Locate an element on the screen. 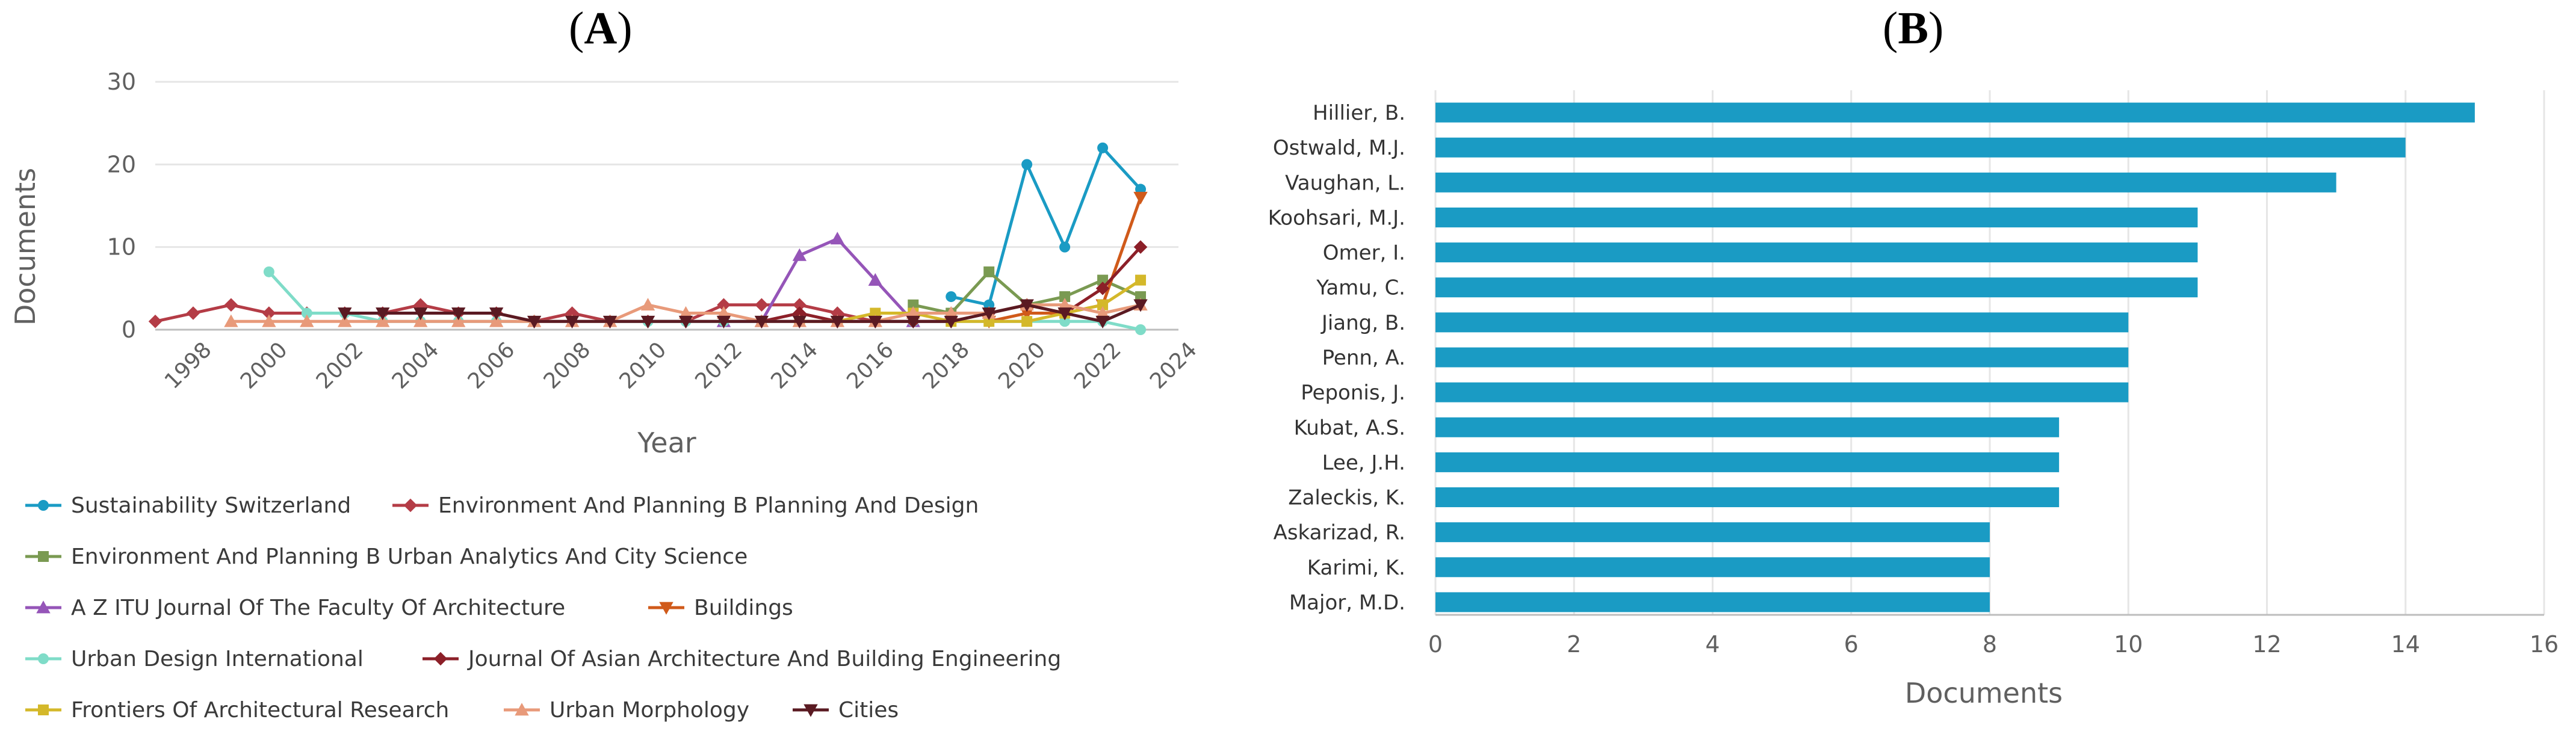 This screenshot has height=746, width=2576. line-chart-x-tick-label: 2022 is located at coordinates (1098, 366).